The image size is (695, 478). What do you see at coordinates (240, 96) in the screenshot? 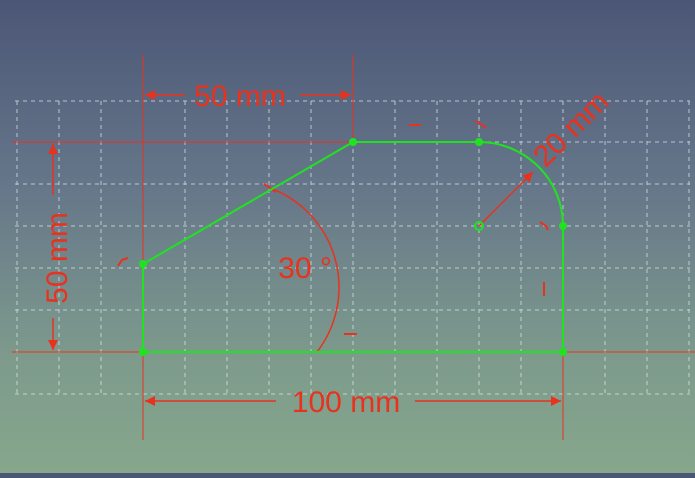
I see `dimension-top-width-label: 50 mm` at bounding box center [240, 96].